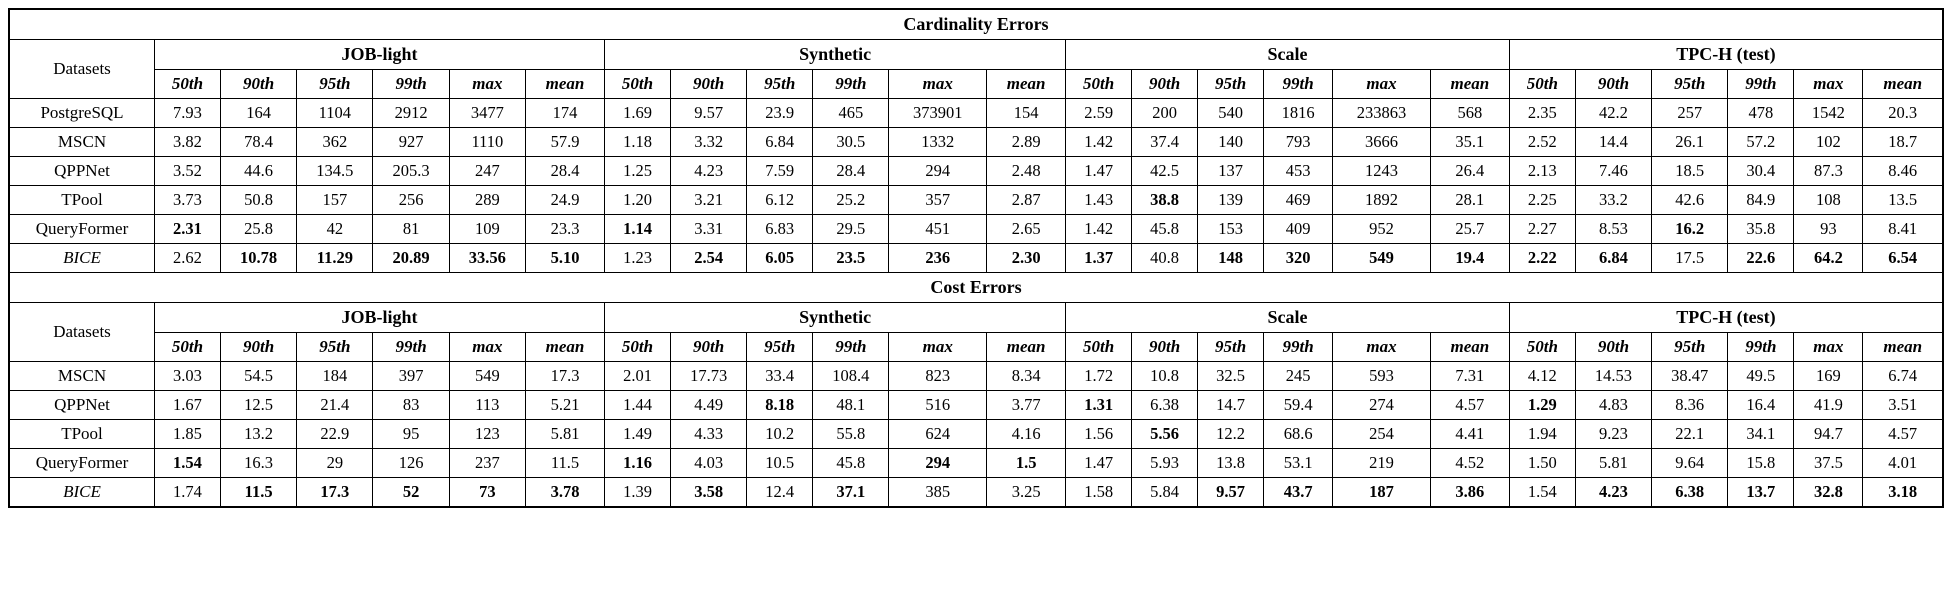  Describe the element at coordinates (1542, 376) in the screenshot. I see `value-cell: 4.12` at that location.